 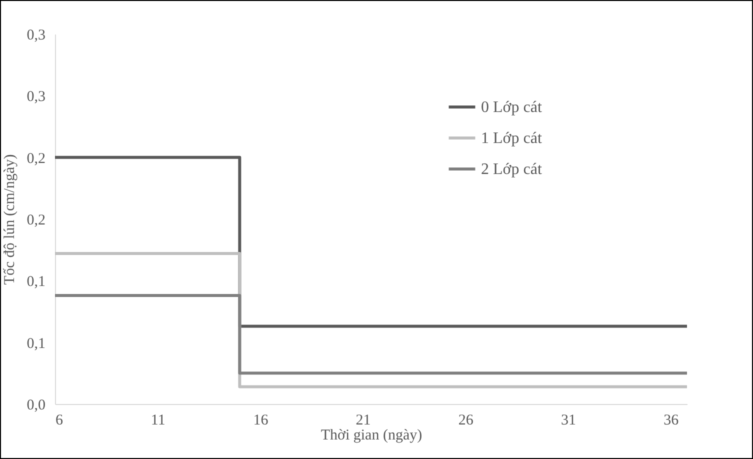 I want to click on y-axis-title: Tốc độ lún (cm/ngày), so click(x=10, y=219).